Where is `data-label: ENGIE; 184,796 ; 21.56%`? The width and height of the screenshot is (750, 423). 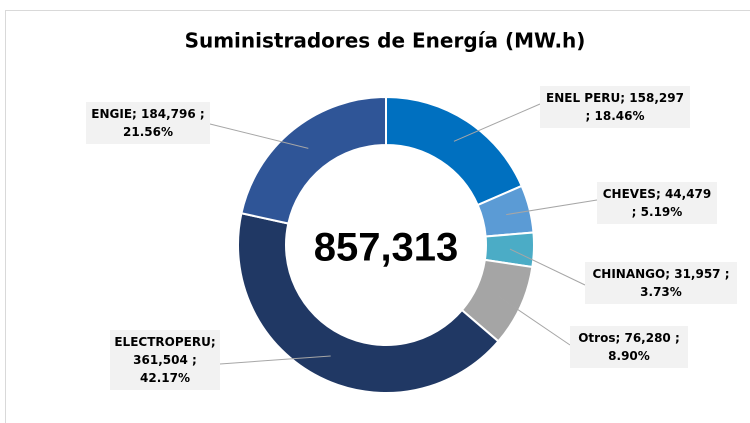
data-label: ENGIE; 184,796 ; 21.56% is located at coordinates (148, 123).